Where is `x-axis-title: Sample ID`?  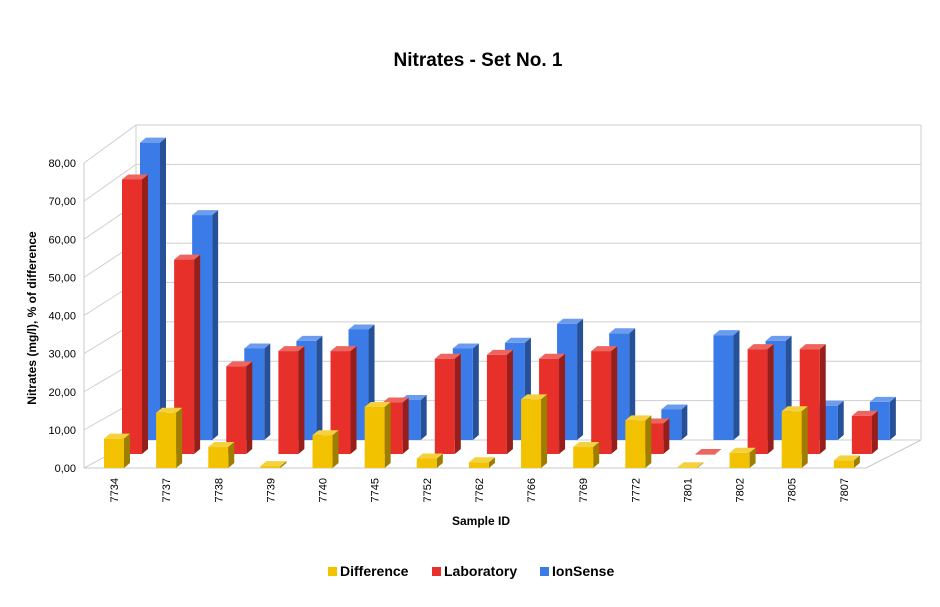
x-axis-title: Sample ID is located at coordinates (481, 521).